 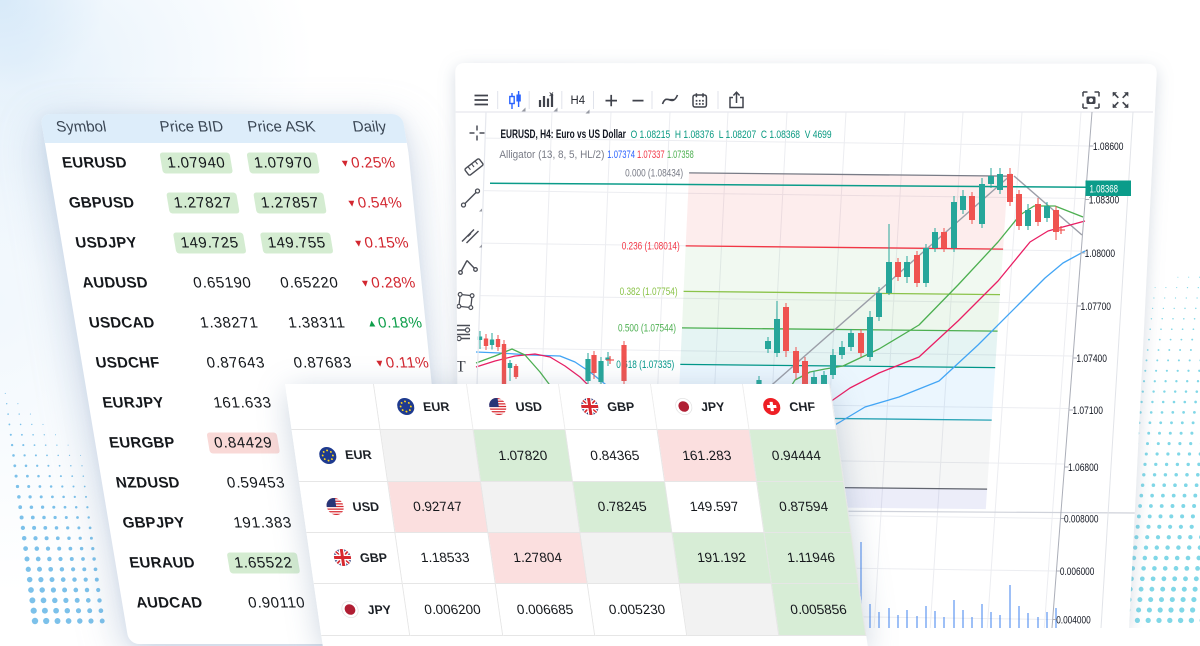 I want to click on svg-text: Alligator (13, 8, 5, HL/2), so click(x=551, y=155).